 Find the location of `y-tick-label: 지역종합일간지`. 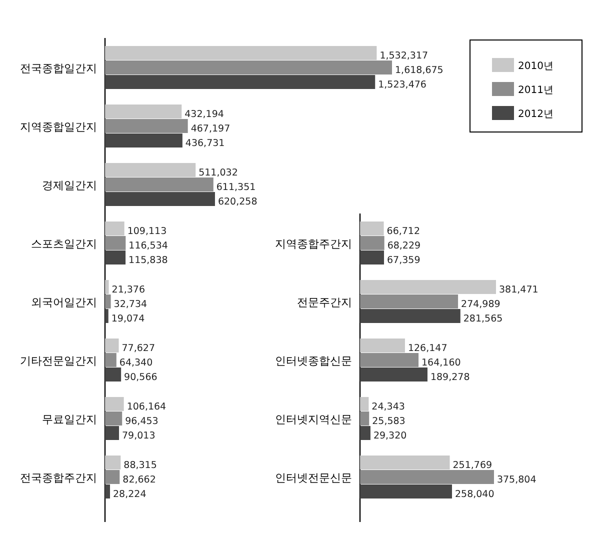

y-tick-label: 지역종합일간지 is located at coordinates (58, 127).